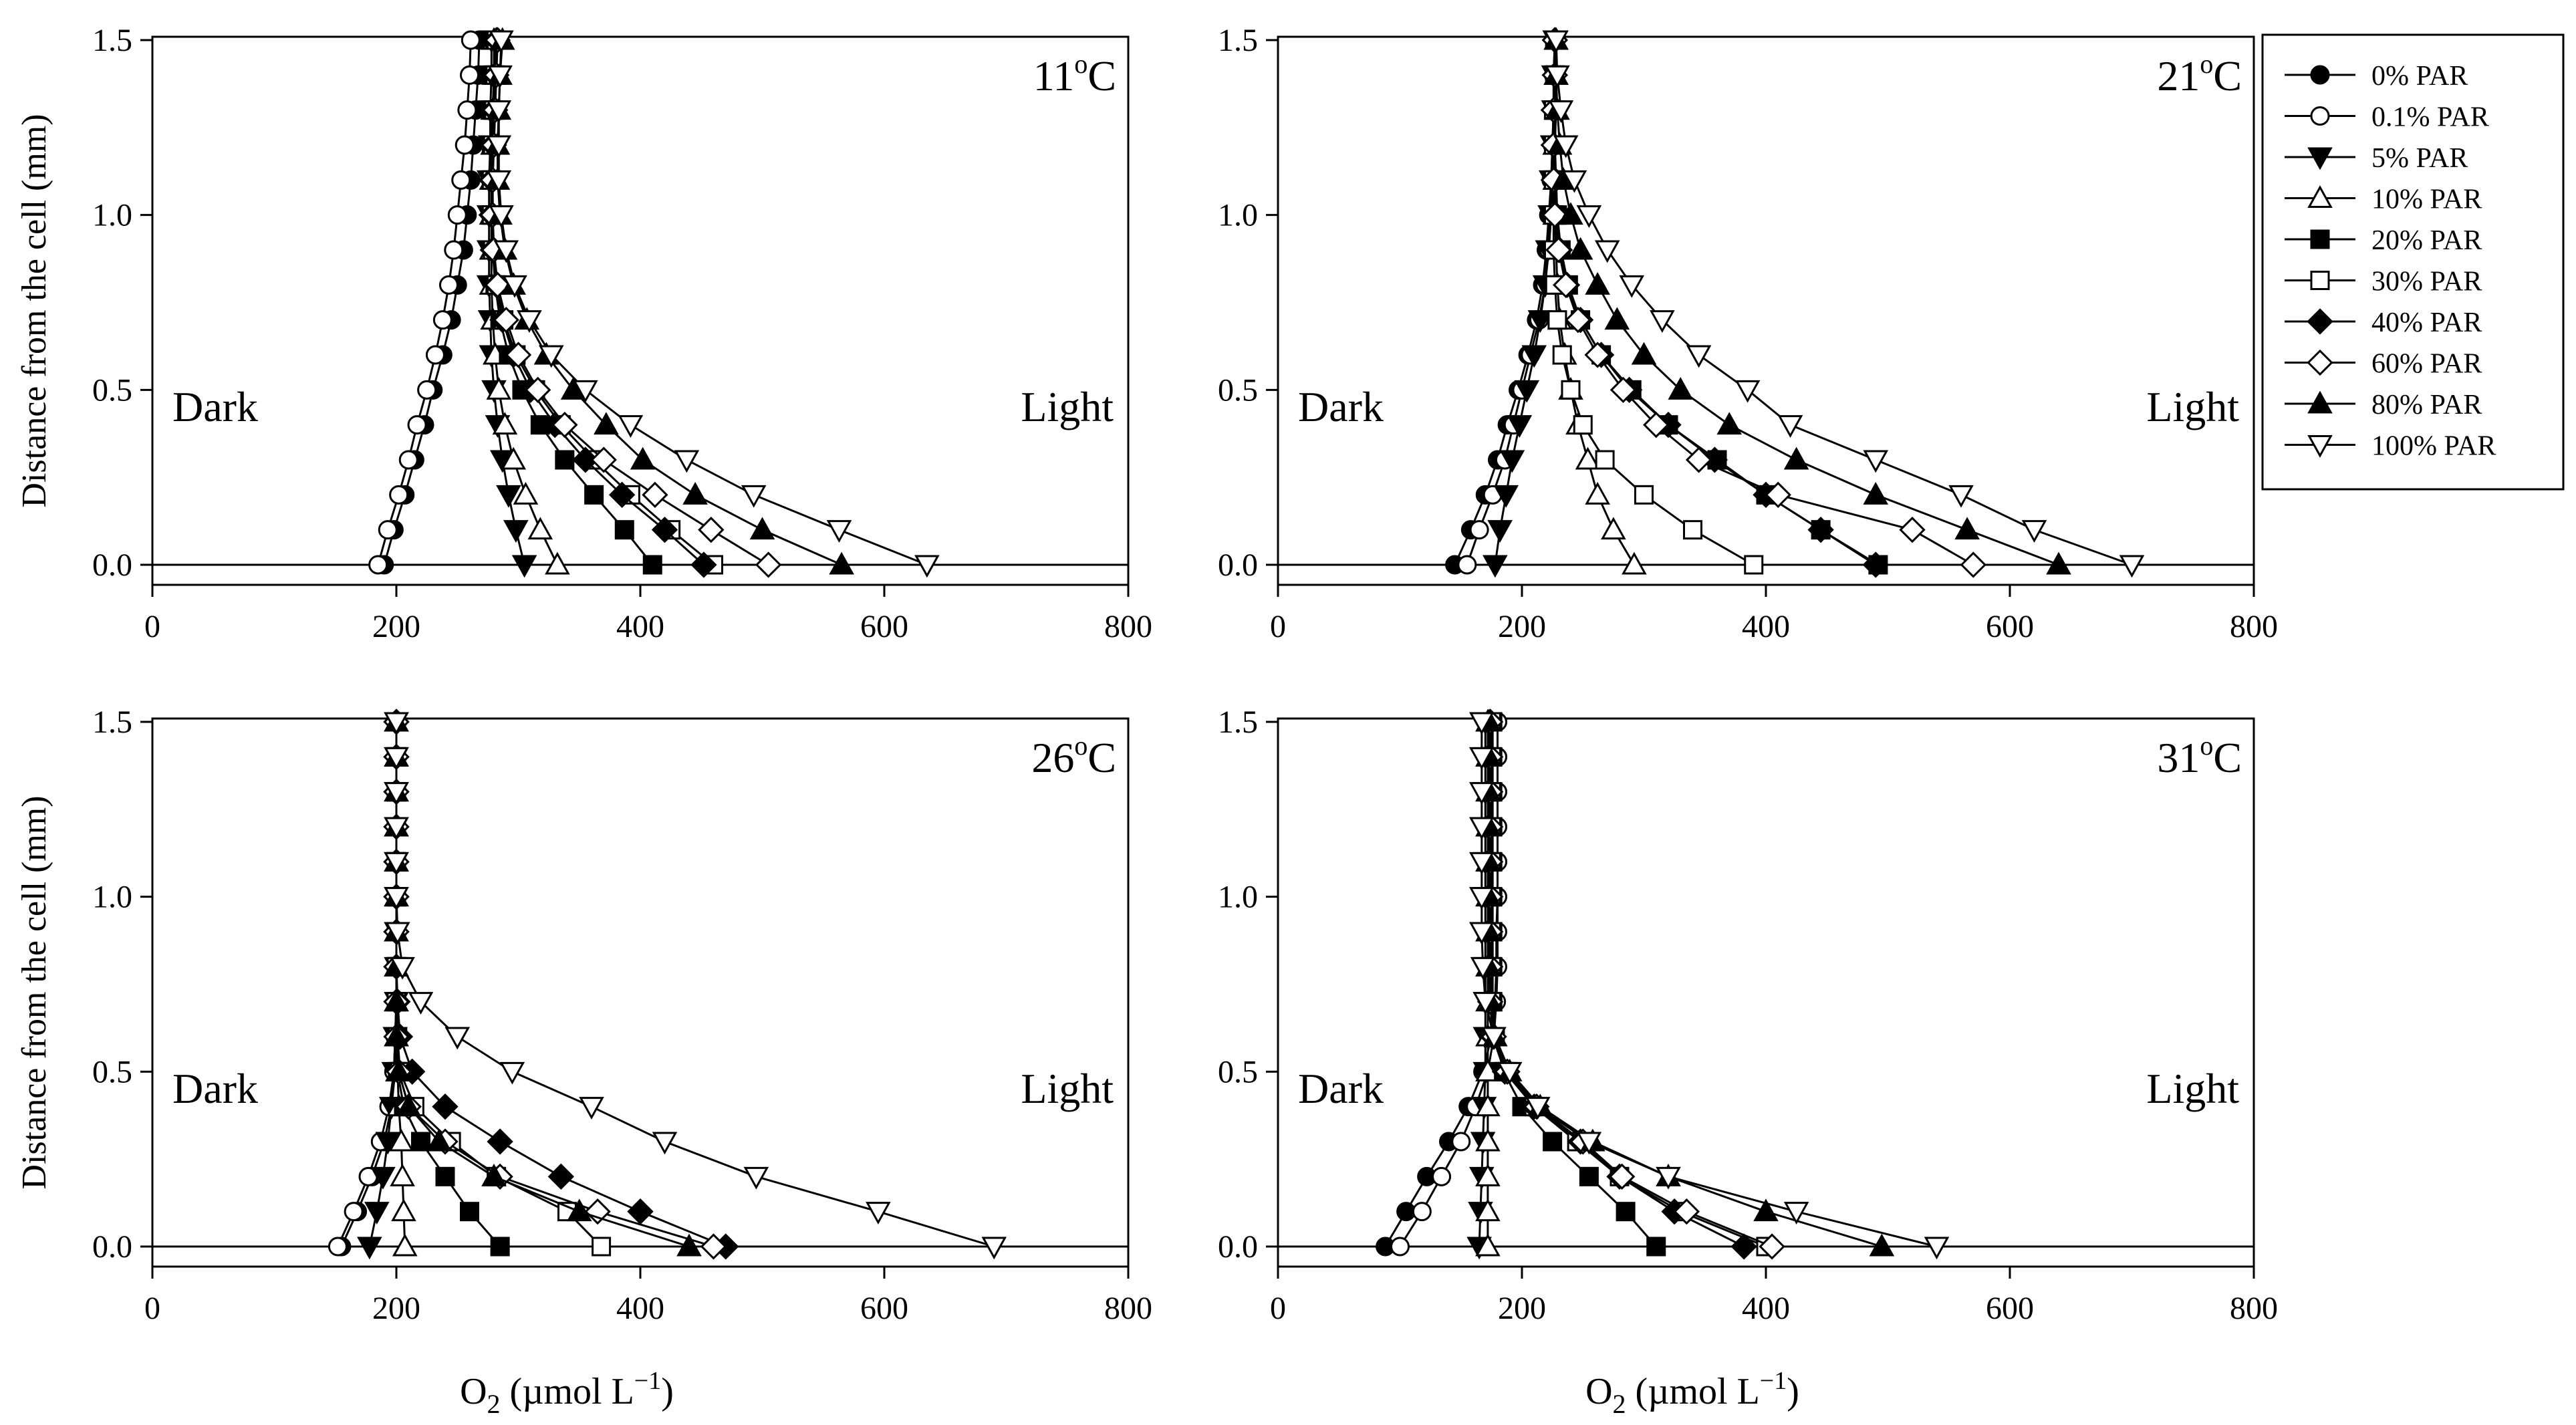  I want to click on plot-frame, so click(640, 992).